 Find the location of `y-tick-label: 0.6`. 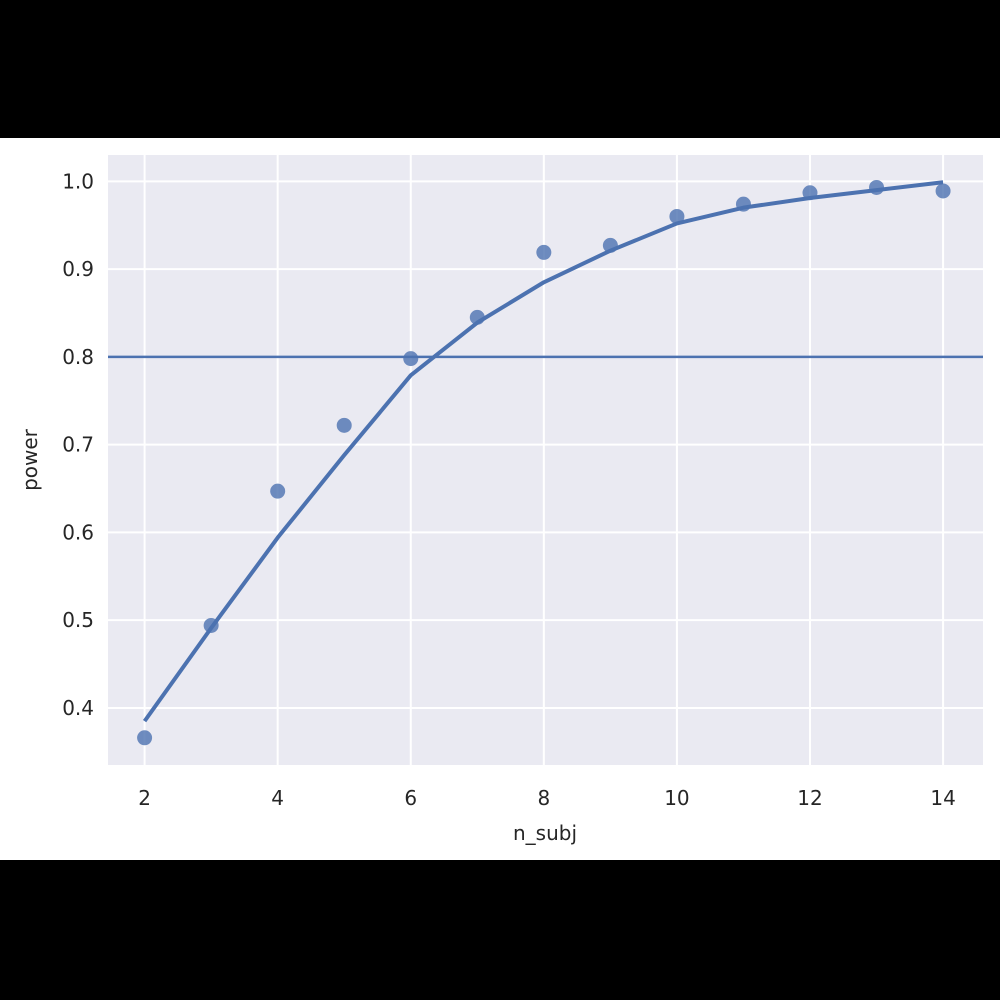

y-tick-label: 0.6 is located at coordinates (78, 532).